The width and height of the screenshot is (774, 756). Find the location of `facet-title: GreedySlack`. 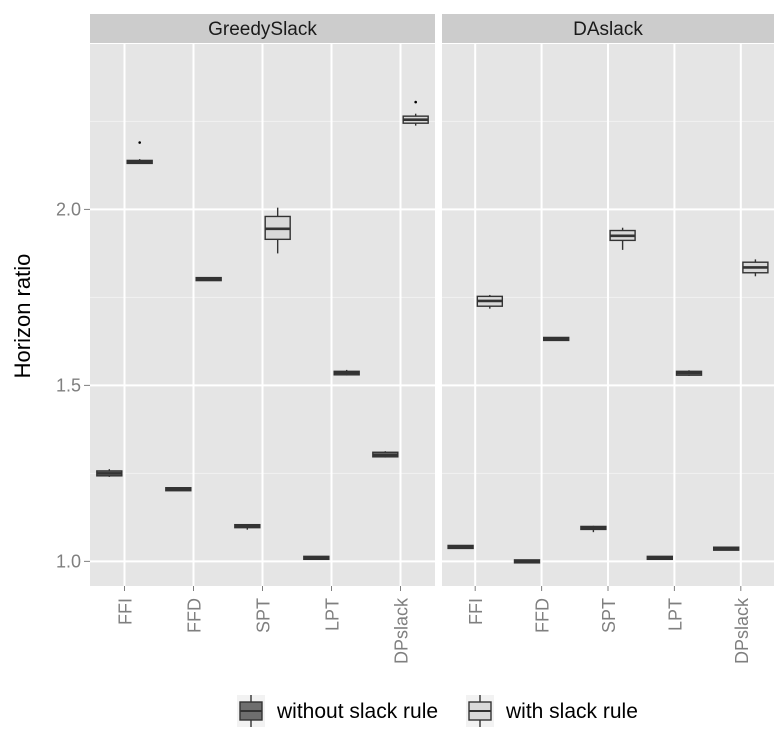

facet-title: GreedySlack is located at coordinates (262, 29).